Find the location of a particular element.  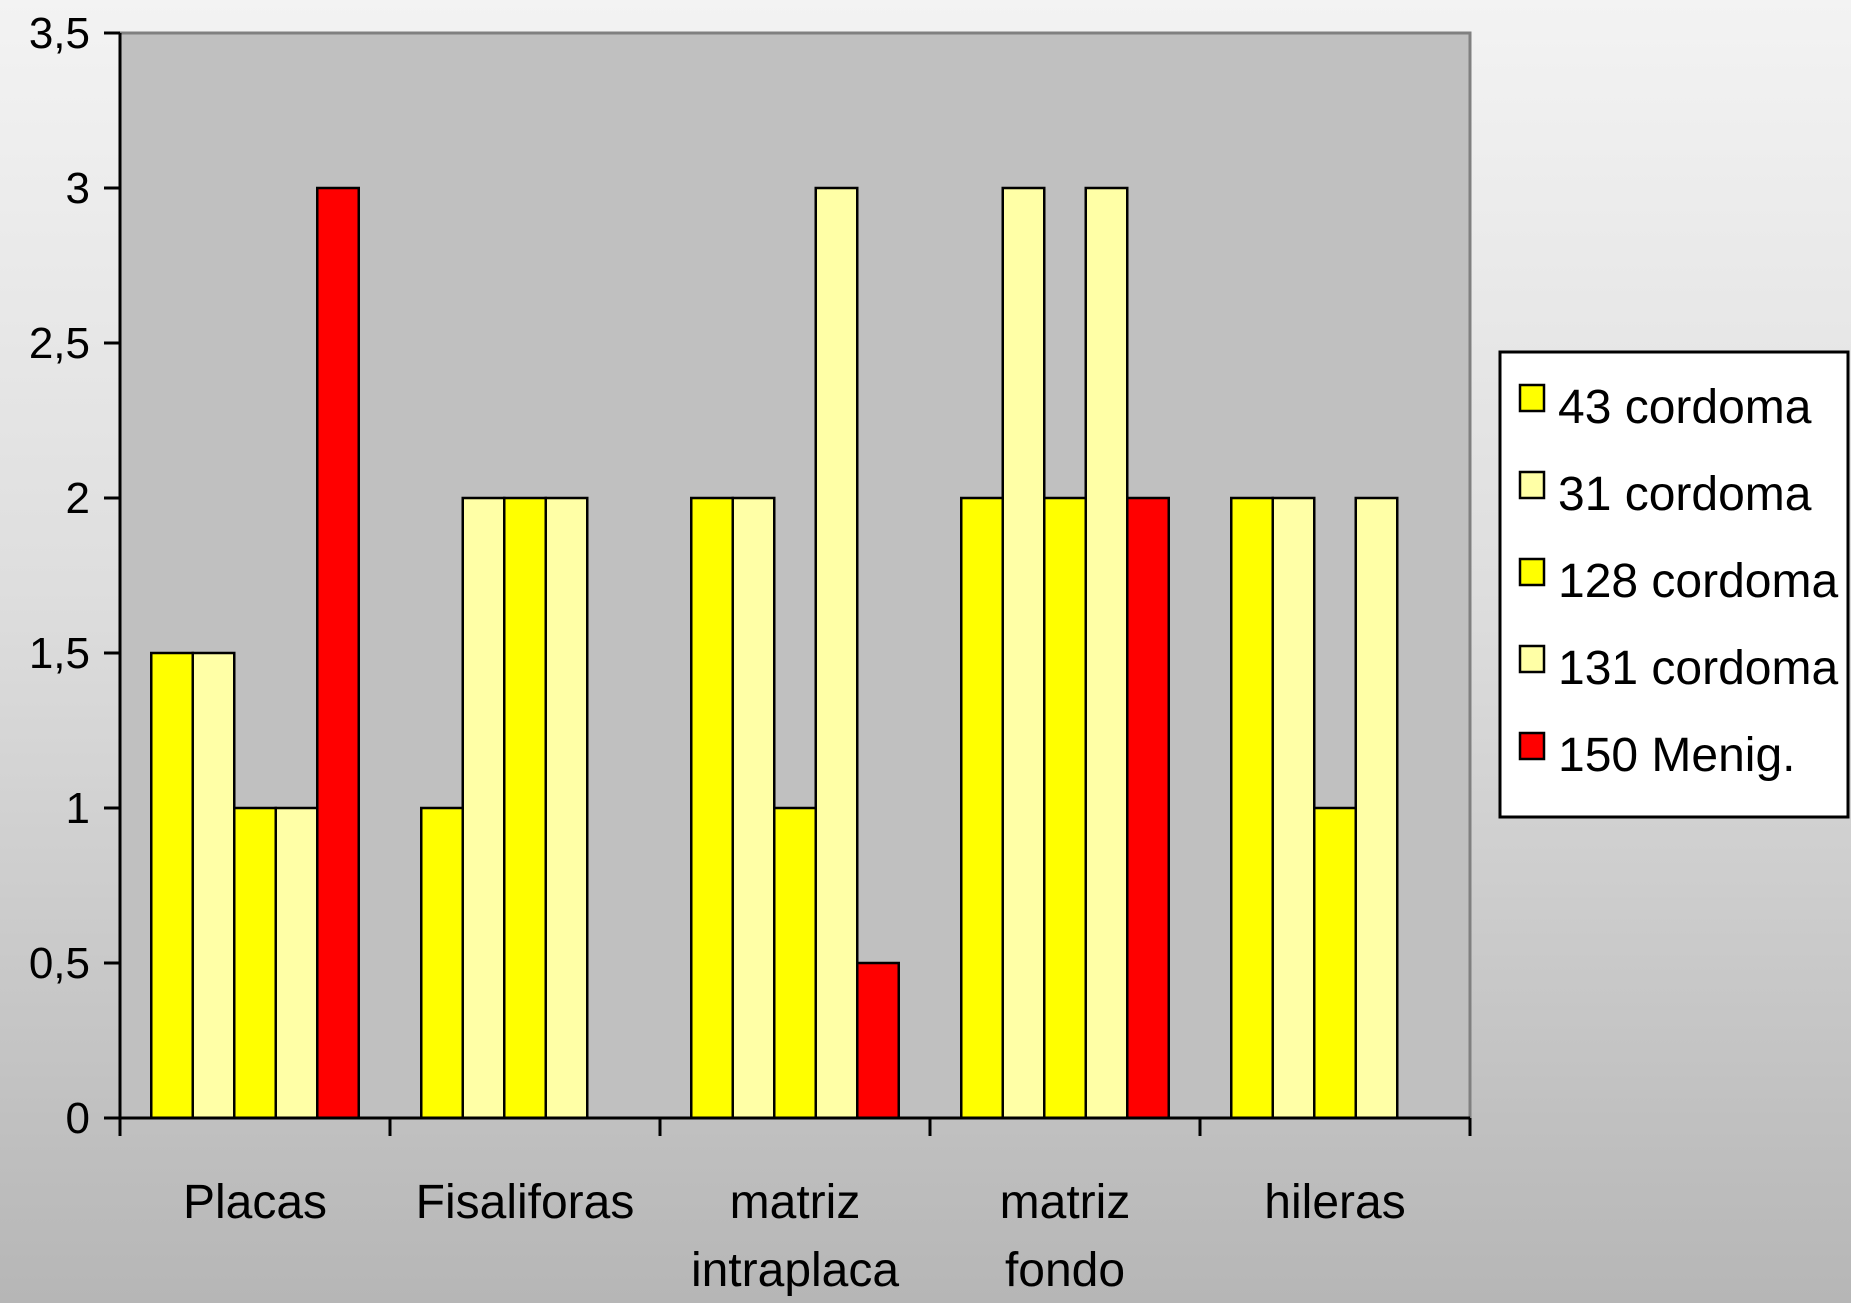

x-category-label: Fisaliforas is located at coordinates (525, 1202).